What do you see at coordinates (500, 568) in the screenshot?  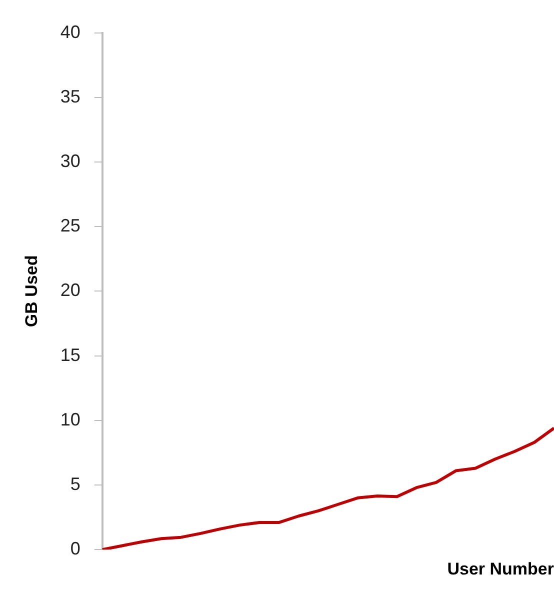 I see `x-axis-title: User Number` at bounding box center [500, 568].